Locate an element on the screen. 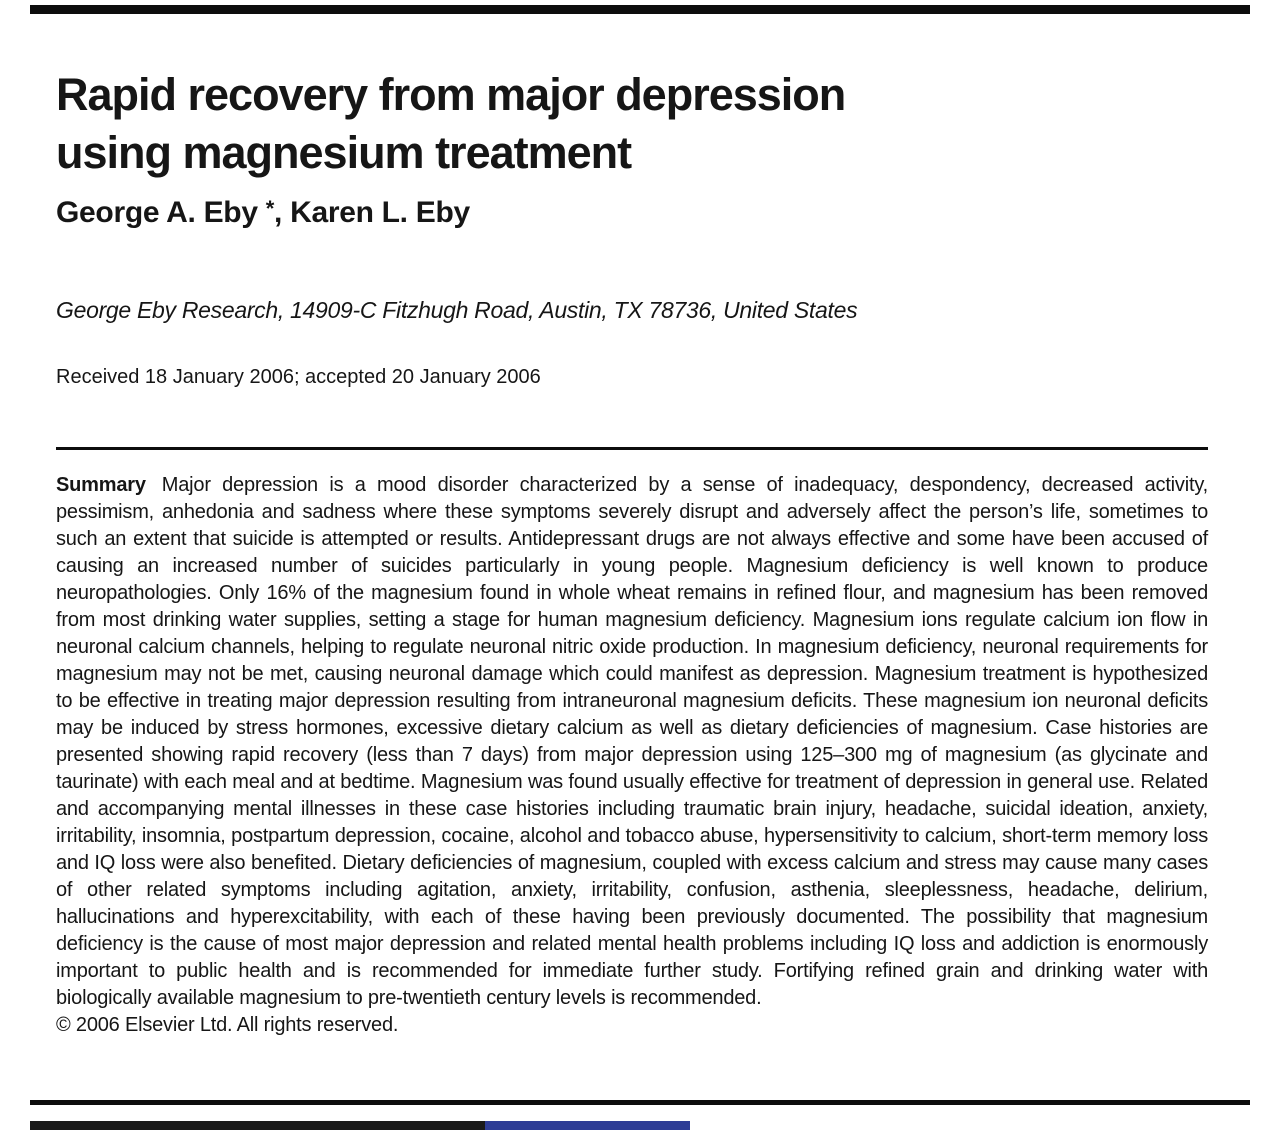  author-line: George A. Eby *, Karen L. Eby is located at coordinates (263, 213).